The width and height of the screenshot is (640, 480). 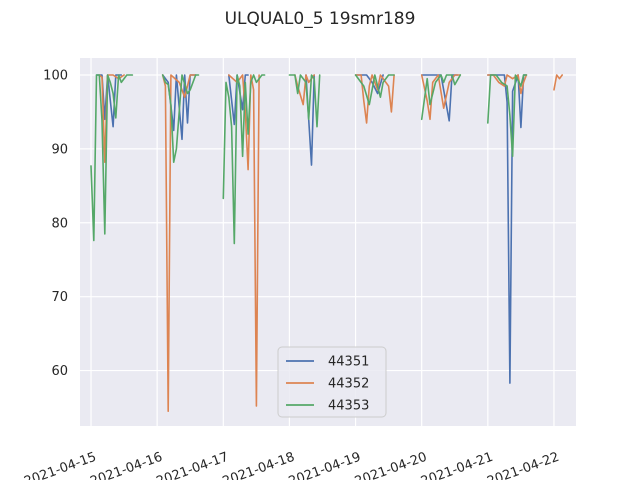 I want to click on x-tick-label: 2021-04-21, so click(x=457, y=465).